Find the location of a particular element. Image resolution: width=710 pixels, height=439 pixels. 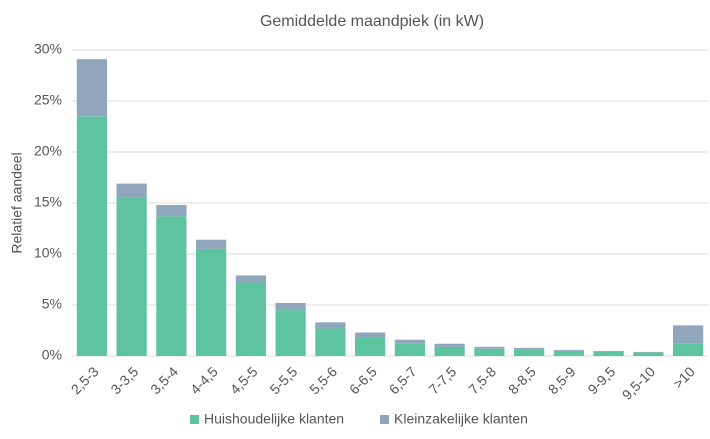

y-tick-label: 0% is located at coordinates (52, 355).